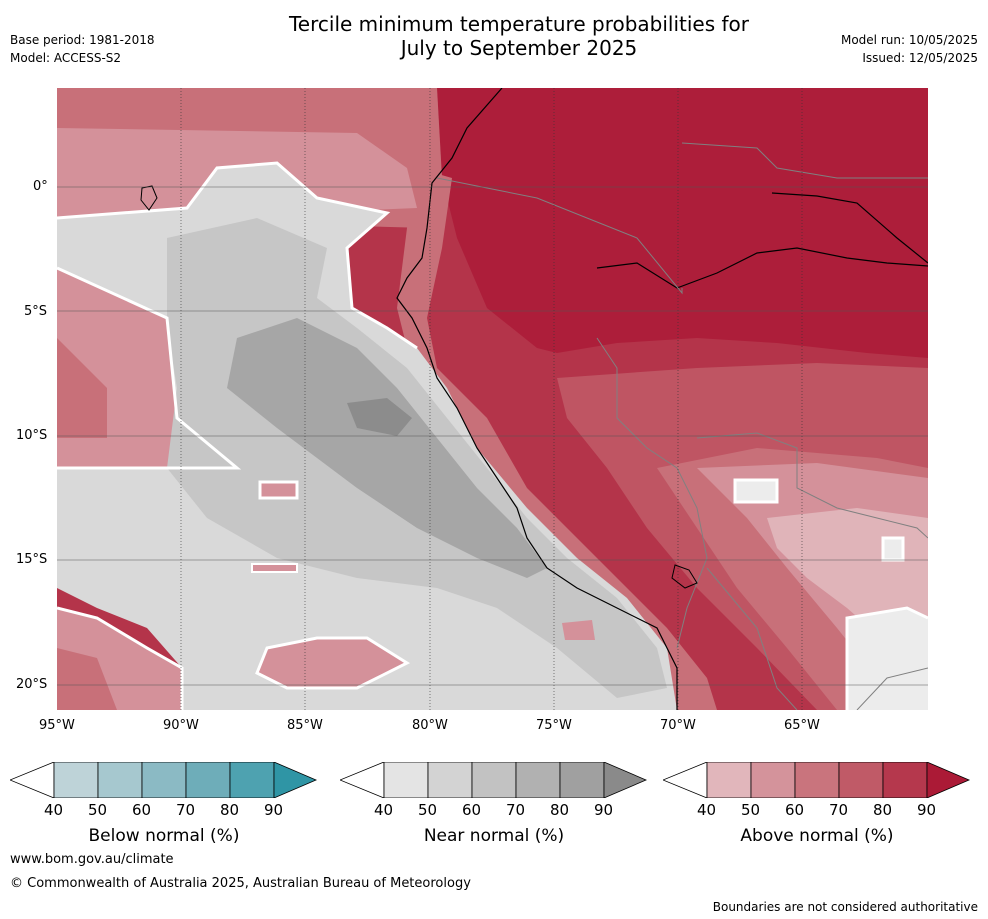 The height and width of the screenshot is (919, 988). Describe the element at coordinates (909, 40) in the screenshot. I see `model-run: Model run: 10/05/2025` at that location.